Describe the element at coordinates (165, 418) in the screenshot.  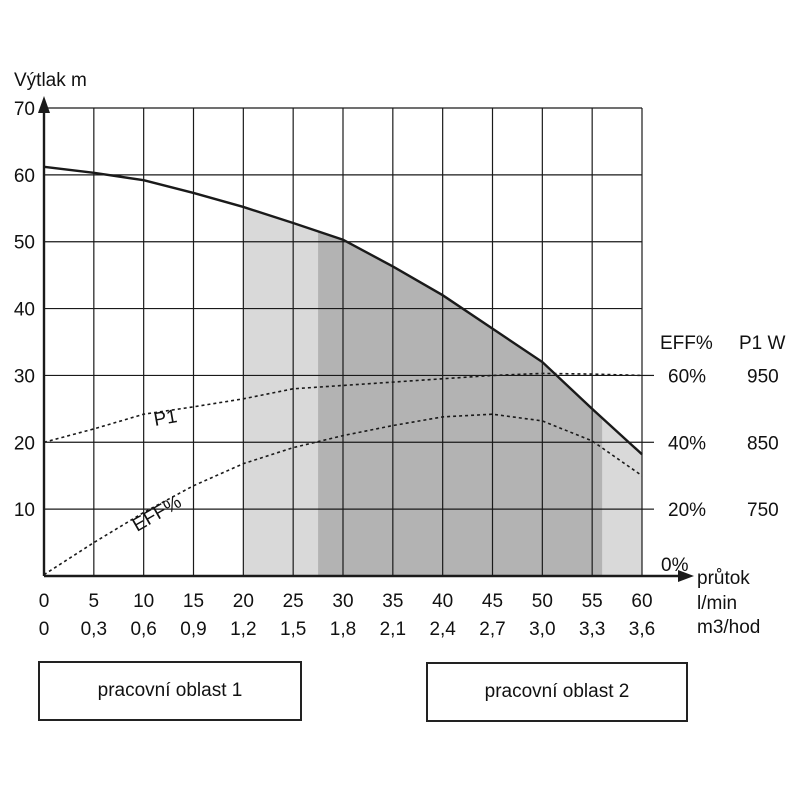
I see `p1-curve-label: P1` at that location.